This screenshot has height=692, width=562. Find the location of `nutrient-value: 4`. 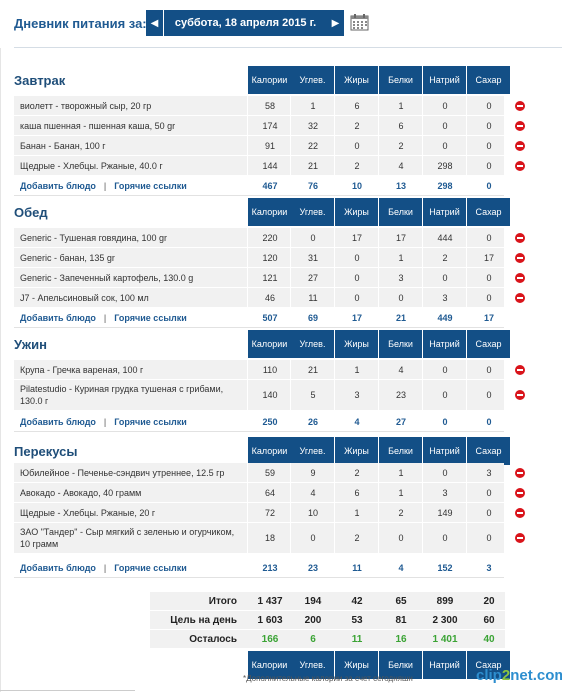

nutrient-value: 4 is located at coordinates (401, 165).